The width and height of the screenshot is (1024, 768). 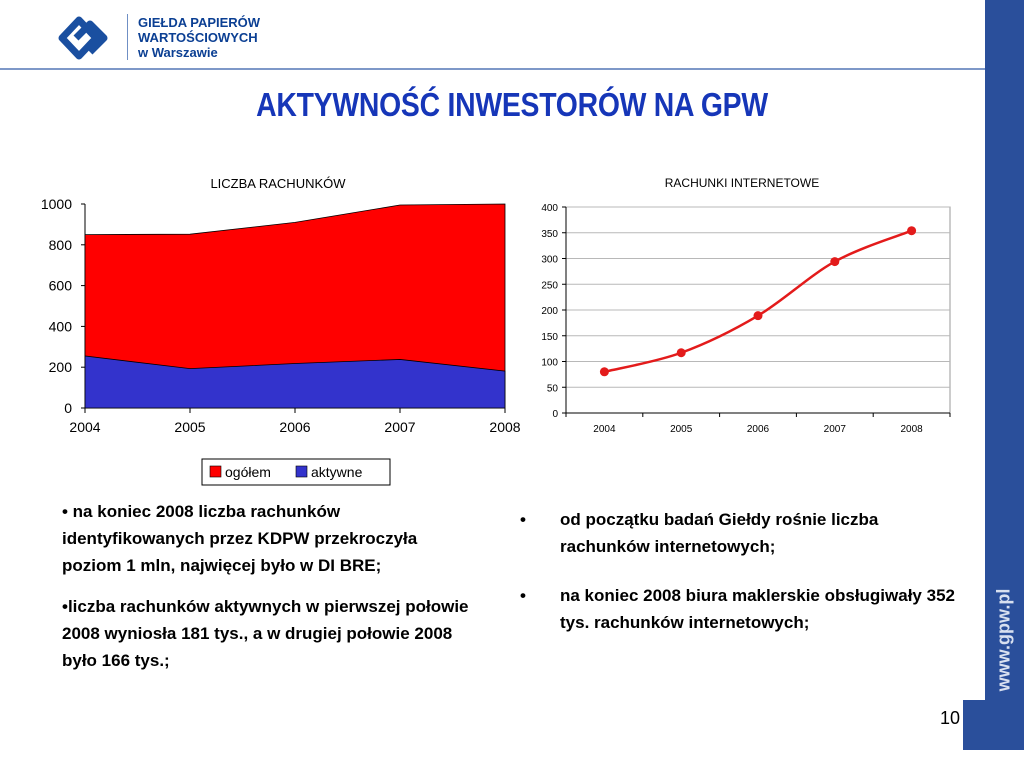 I want to click on legend-label-aktywne: aktywne, so click(x=337, y=472).